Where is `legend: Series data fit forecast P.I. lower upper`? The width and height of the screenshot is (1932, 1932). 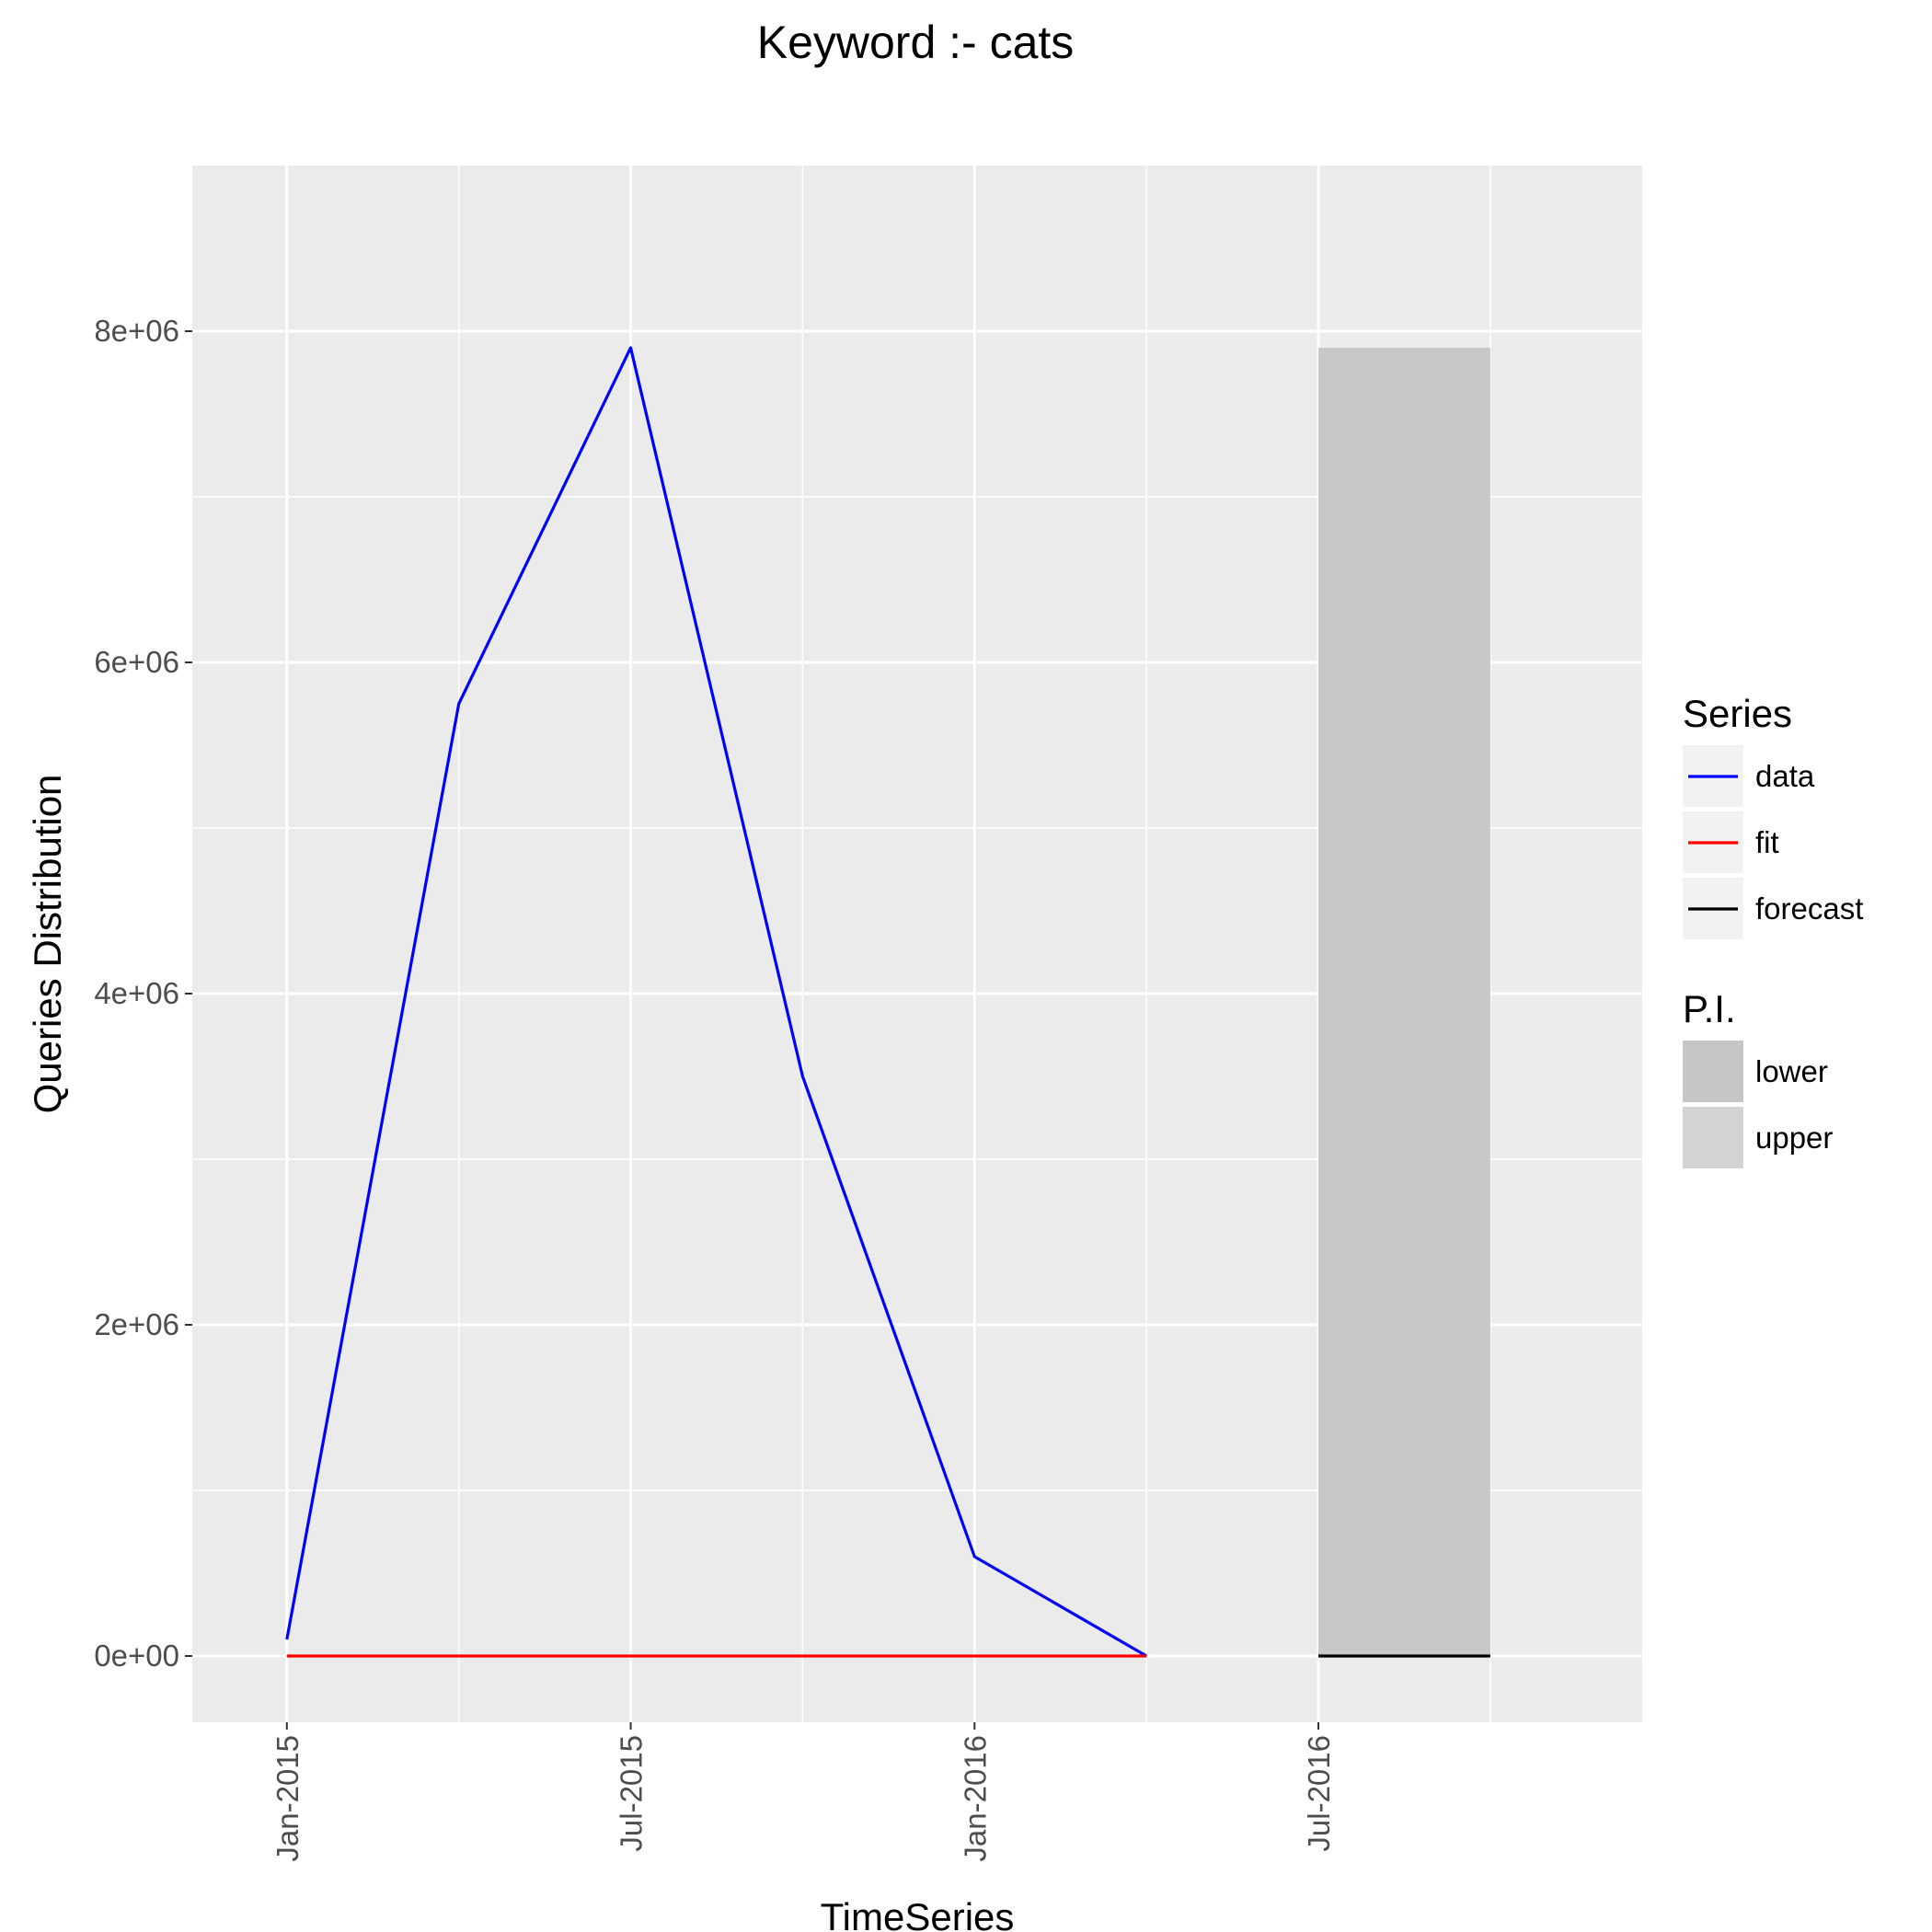
legend: Series data fit forecast P.I. lower upper is located at coordinates (1773, 930).